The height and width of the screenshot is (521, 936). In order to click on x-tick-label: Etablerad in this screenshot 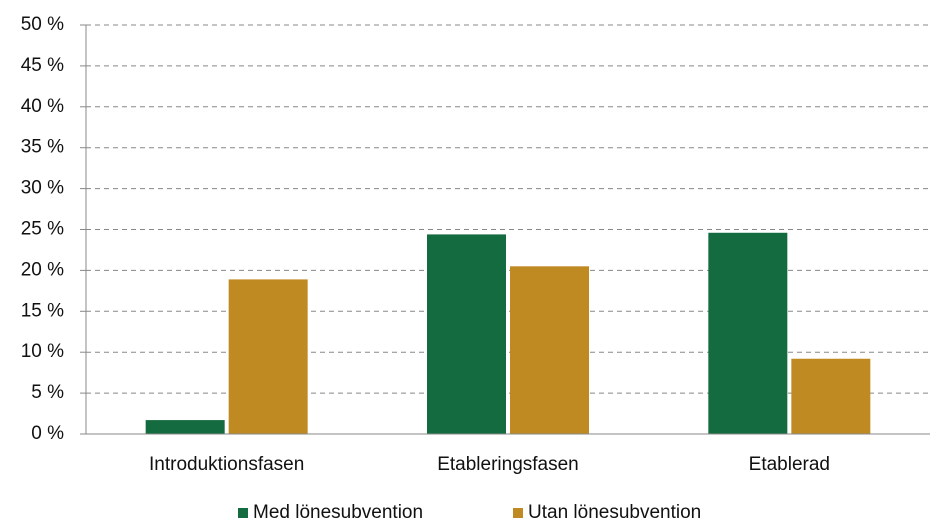, I will do `click(789, 464)`.